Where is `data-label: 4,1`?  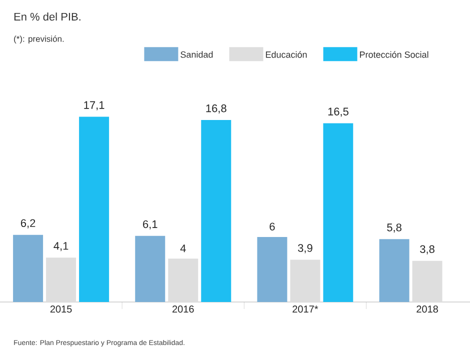
data-label: 4,1 is located at coordinates (61, 247).